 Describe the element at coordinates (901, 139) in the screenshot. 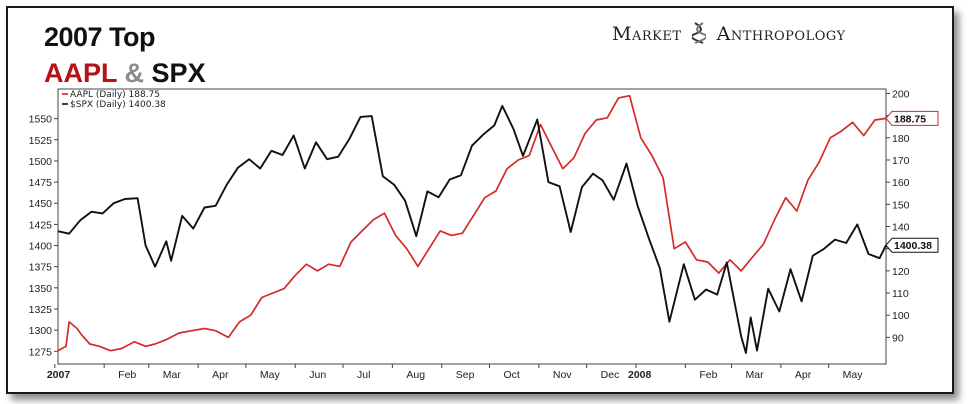

I see `right-axis-tick-label: 180` at that location.